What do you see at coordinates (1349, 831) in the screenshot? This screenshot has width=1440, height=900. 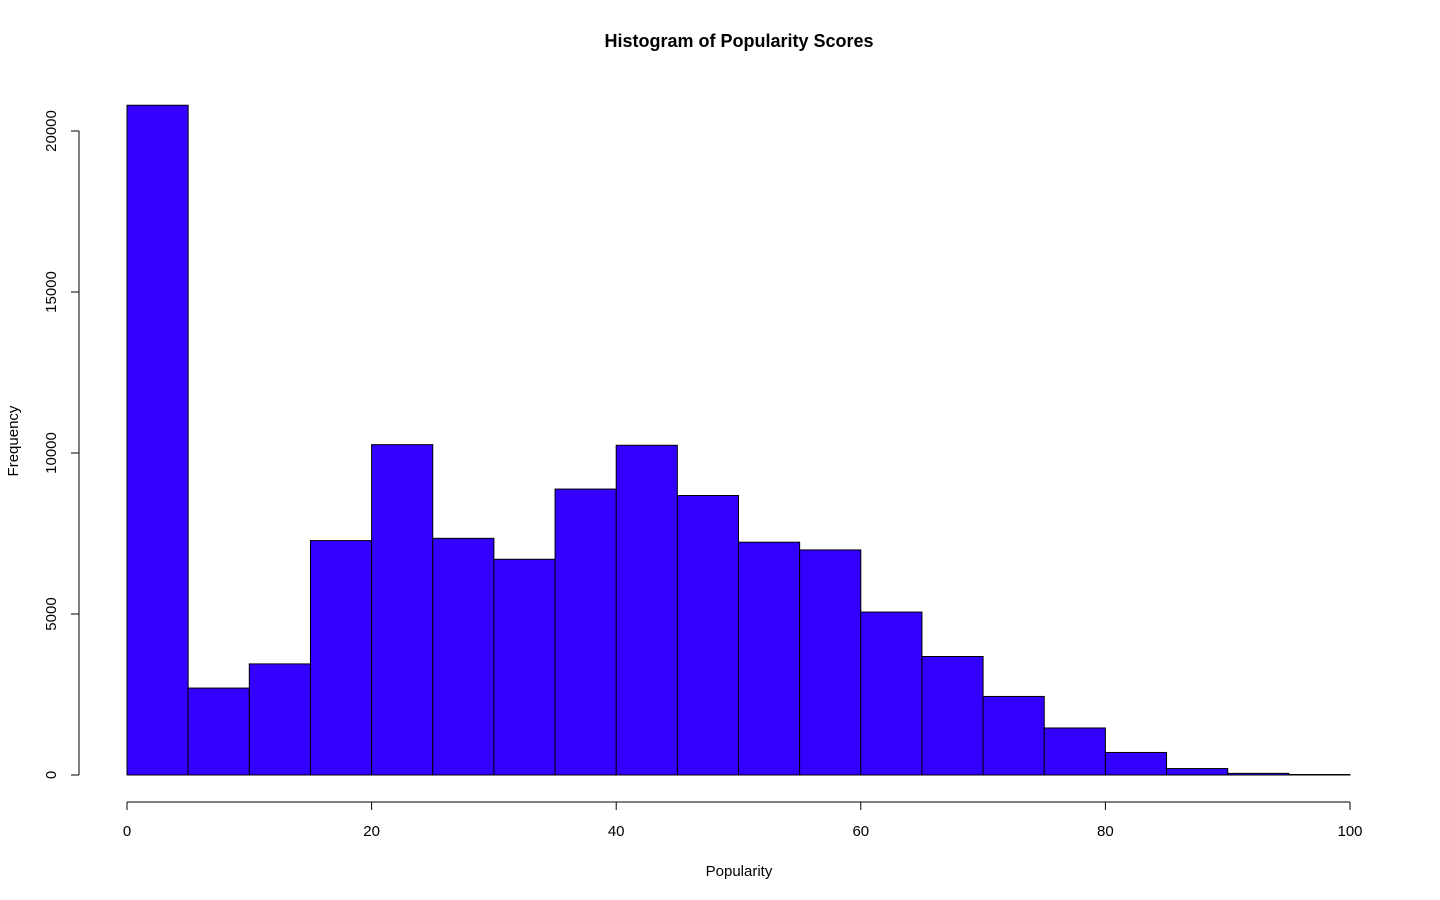 I see `x-tick-label: 100` at bounding box center [1349, 831].